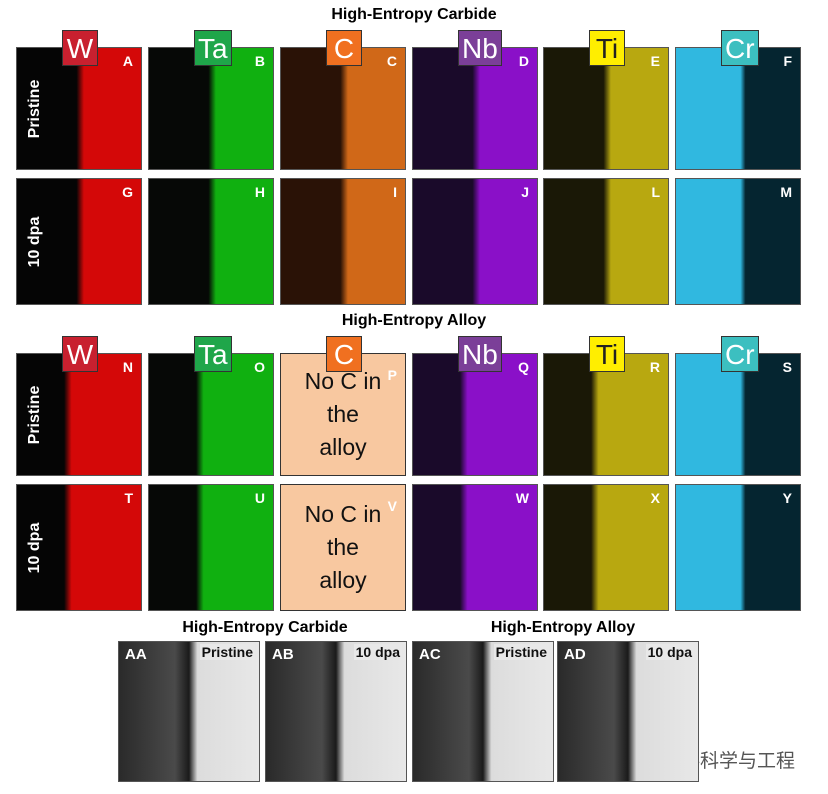 This screenshot has width=828, height=794. I want to click on panel-letter: L, so click(655, 192).